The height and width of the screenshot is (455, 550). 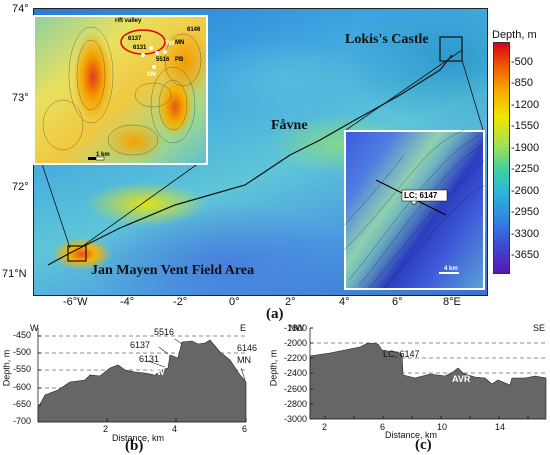 What do you see at coordinates (164, 332) in the screenshot?
I see `profile-b-annotation: 5516` at bounding box center [164, 332].